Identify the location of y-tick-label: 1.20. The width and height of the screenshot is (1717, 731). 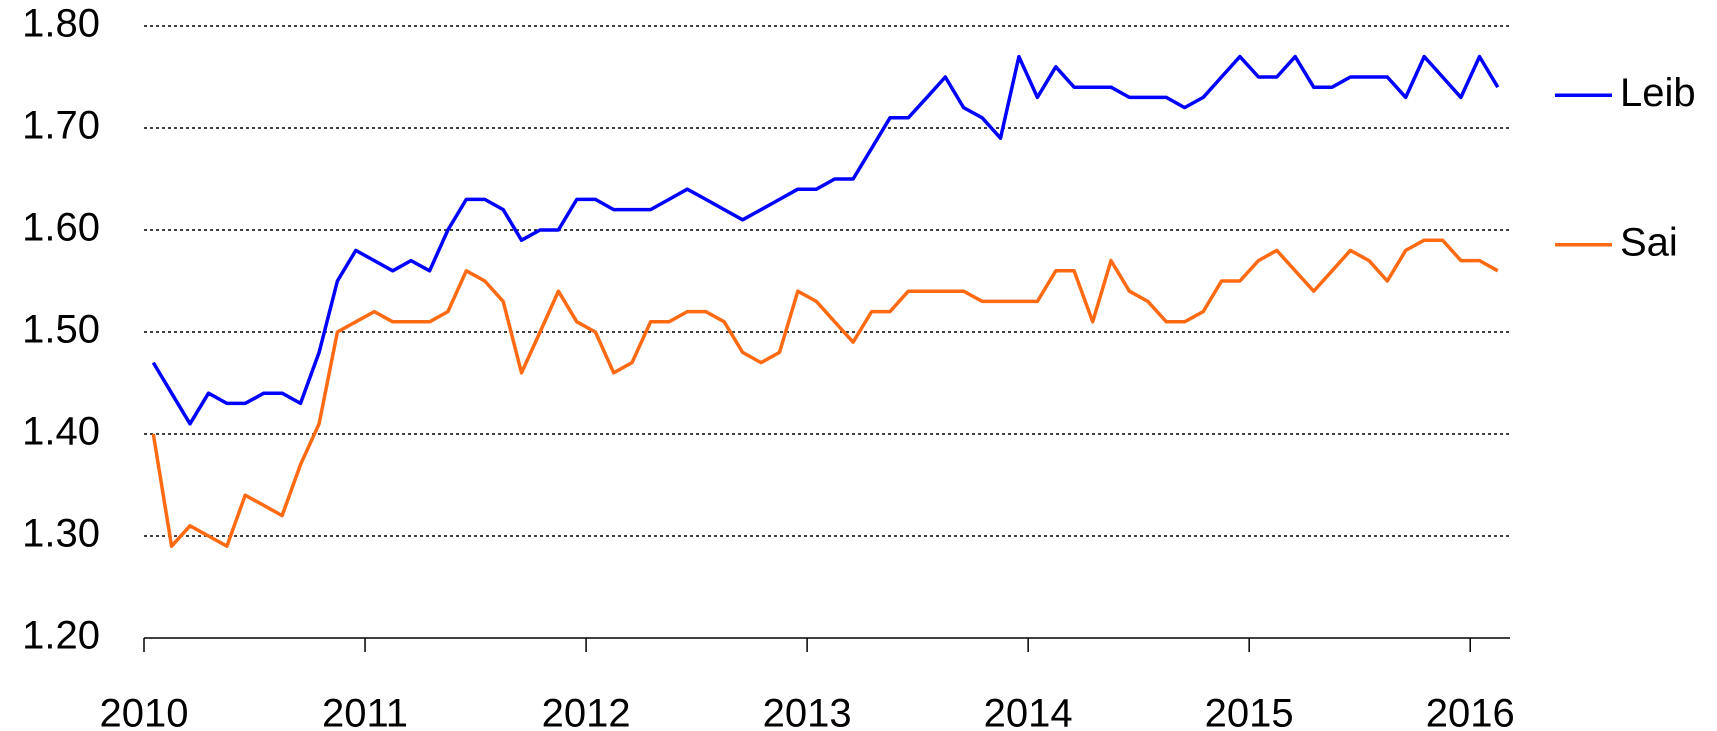
(61, 636).